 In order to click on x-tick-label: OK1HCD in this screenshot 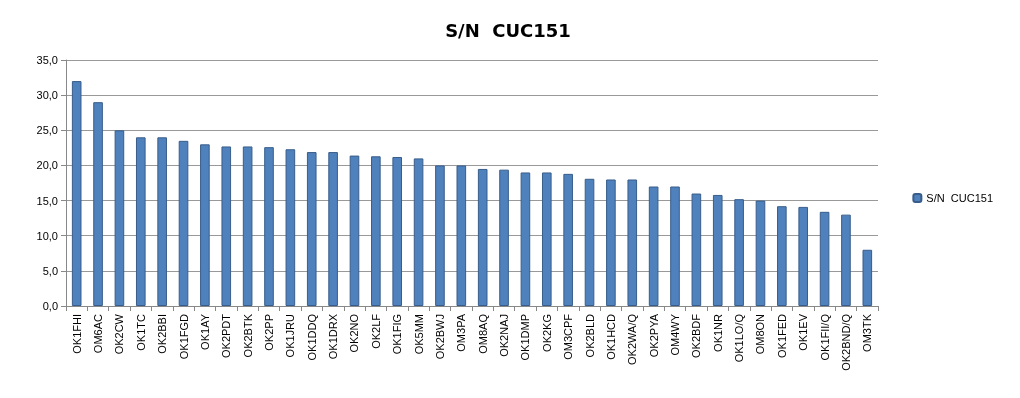, I will do `click(610, 336)`.